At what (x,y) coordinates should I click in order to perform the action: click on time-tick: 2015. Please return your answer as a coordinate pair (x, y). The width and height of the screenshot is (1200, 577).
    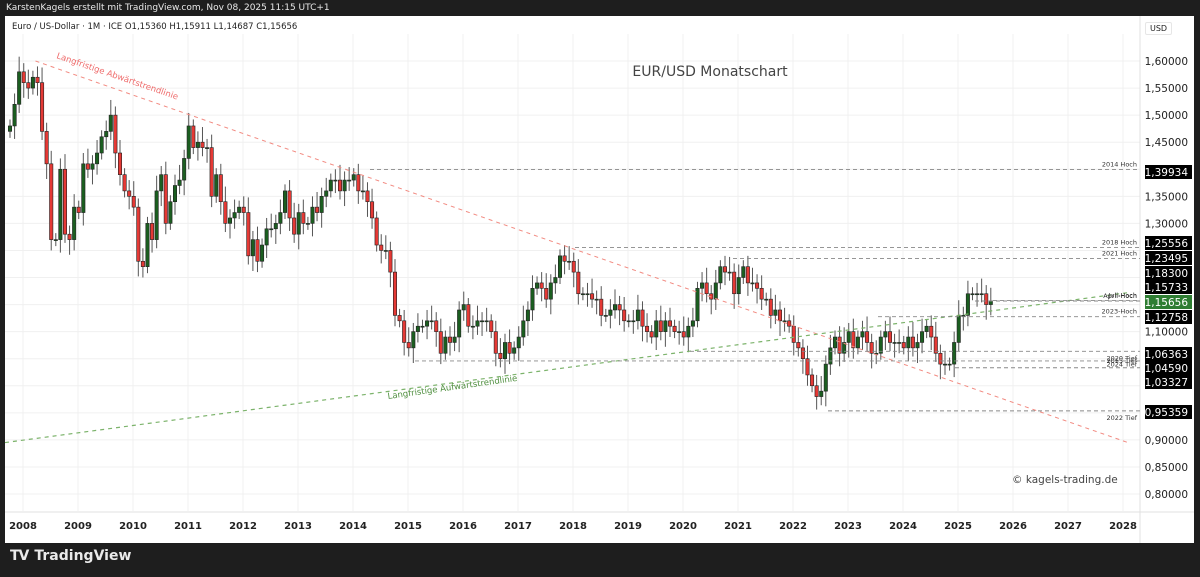
    Looking at the image, I should click on (408, 526).